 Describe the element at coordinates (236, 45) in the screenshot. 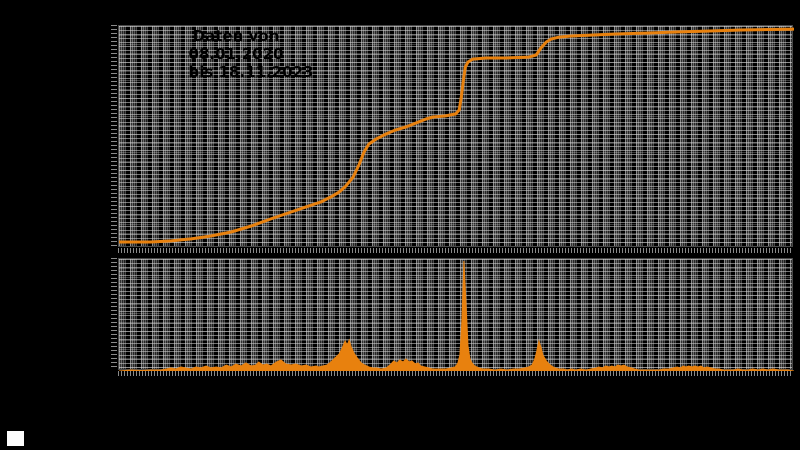

I see `date-range-line1: Daten von 08.01.2020` at that location.